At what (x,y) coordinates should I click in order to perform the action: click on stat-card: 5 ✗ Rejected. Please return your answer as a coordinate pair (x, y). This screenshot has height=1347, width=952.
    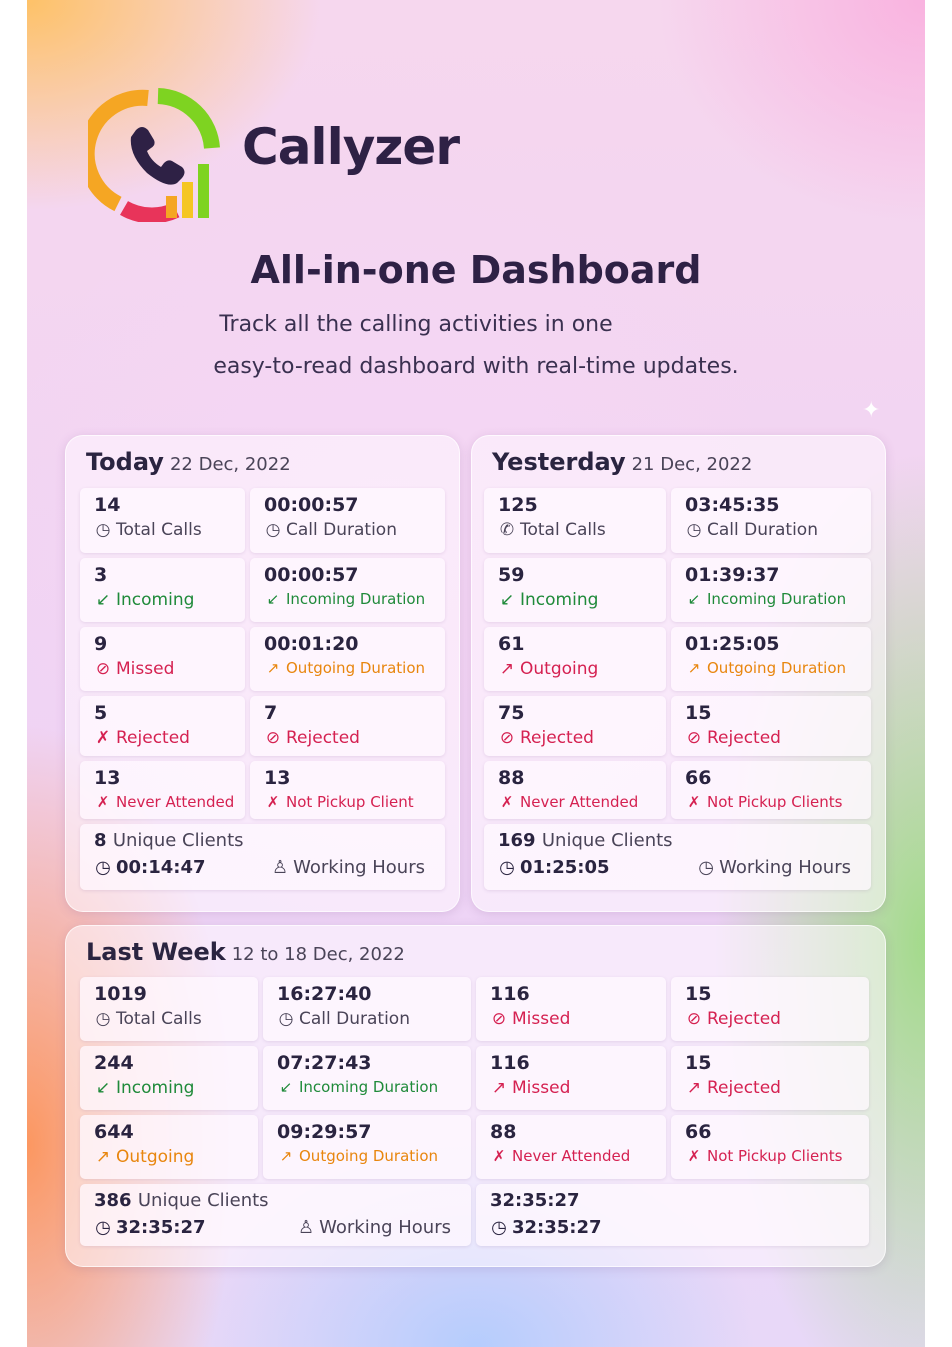
    Looking at the image, I should click on (162, 726).